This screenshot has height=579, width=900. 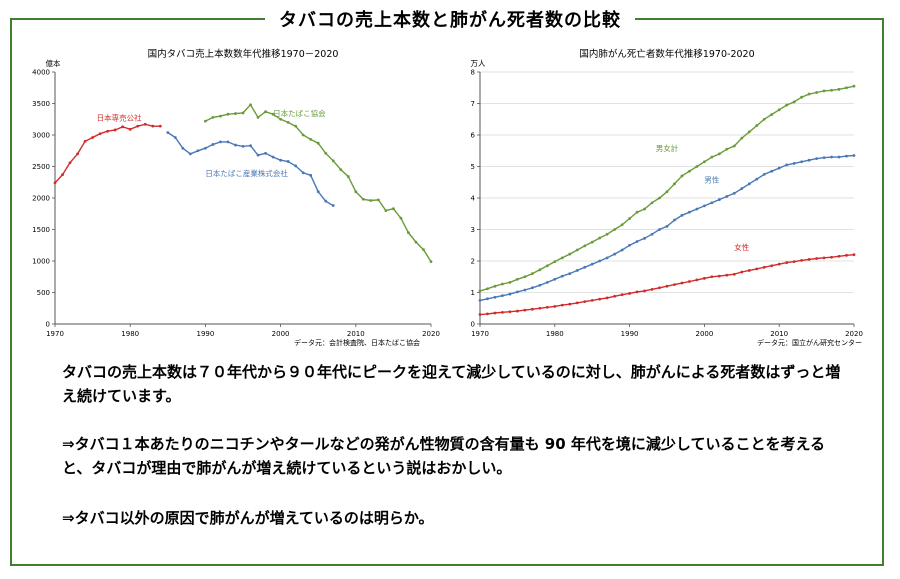 I want to click on series-label: 男性, so click(x=711, y=179).